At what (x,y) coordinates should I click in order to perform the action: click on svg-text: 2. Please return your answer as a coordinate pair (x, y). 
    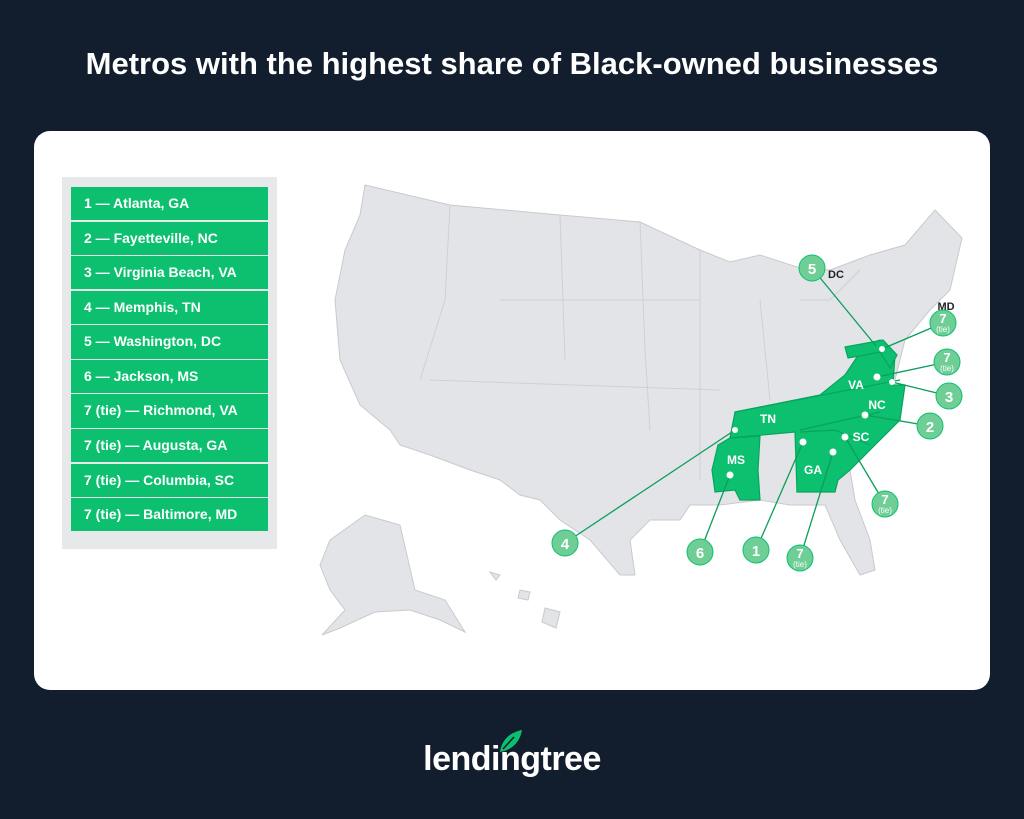
    Looking at the image, I should click on (930, 427).